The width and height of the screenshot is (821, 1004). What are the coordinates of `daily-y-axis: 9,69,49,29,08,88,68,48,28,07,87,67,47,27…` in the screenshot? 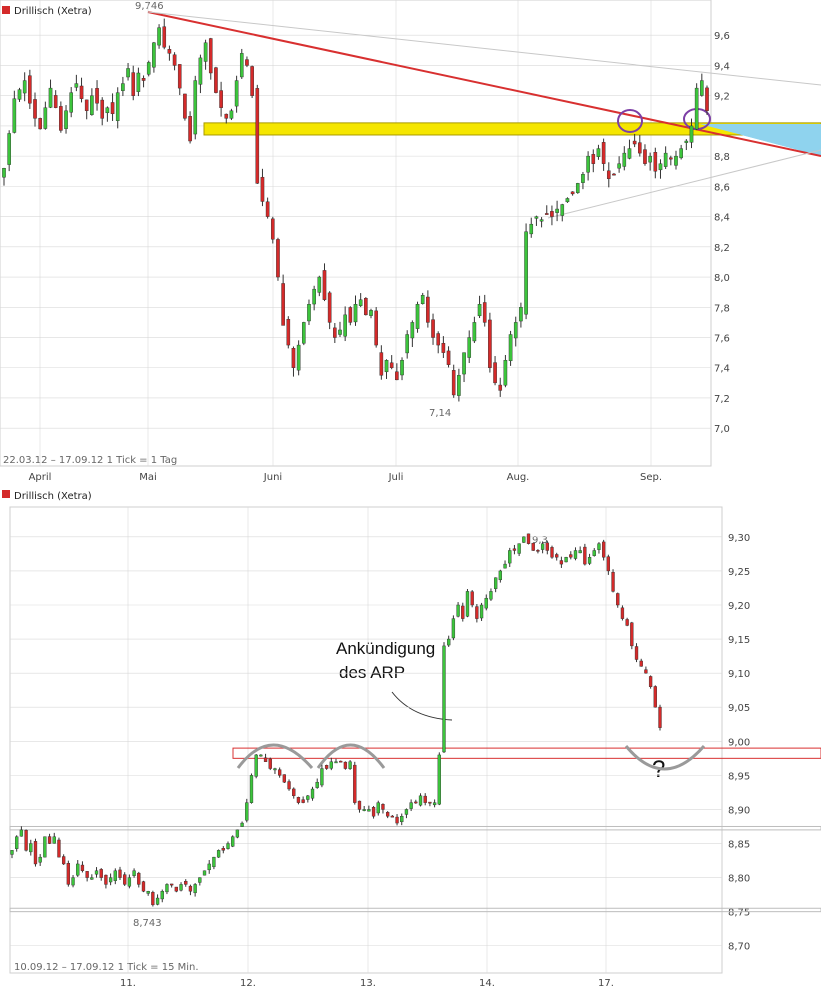 It's located at (722, 233).